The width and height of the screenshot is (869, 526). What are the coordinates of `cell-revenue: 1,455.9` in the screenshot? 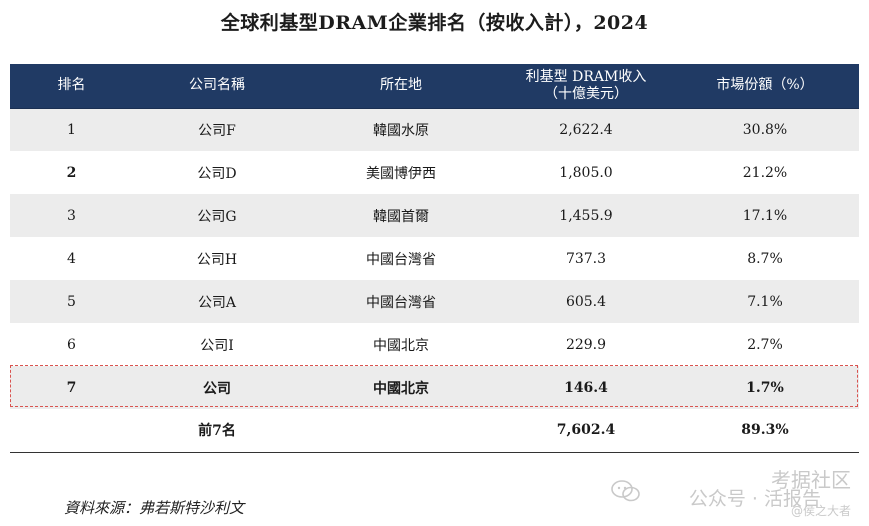 It's located at (586, 215).